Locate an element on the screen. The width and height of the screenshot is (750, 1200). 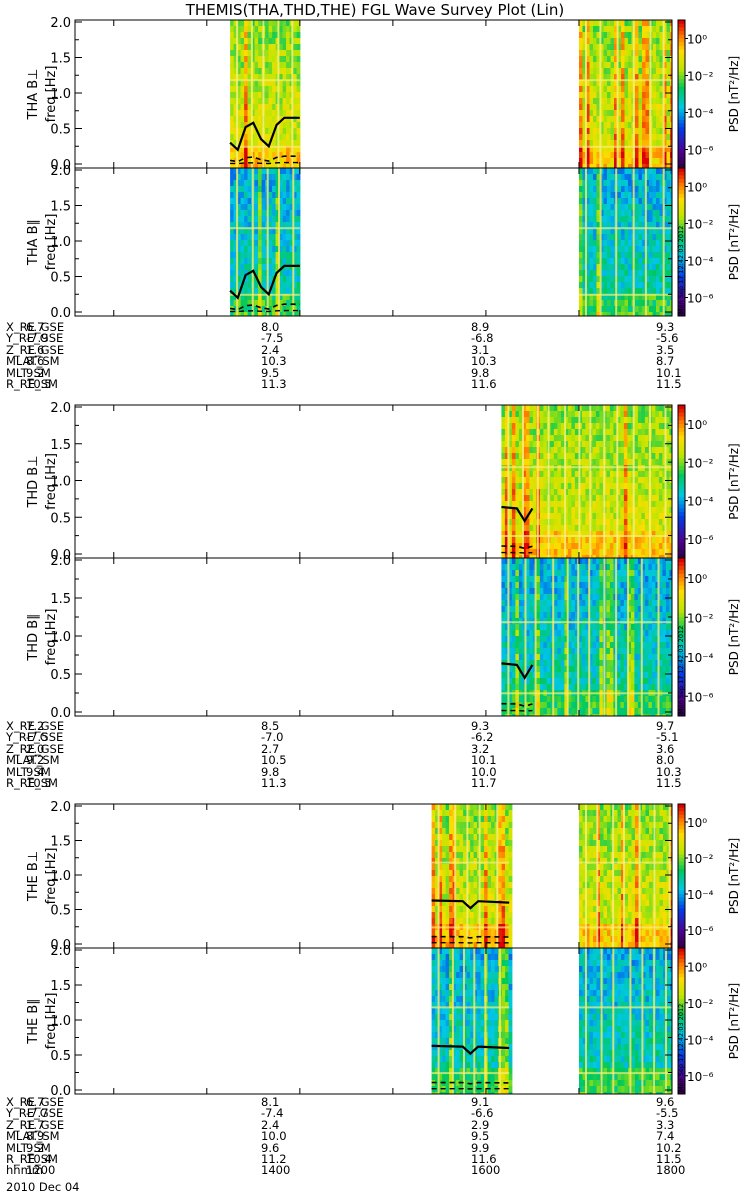
ephemeris-row: MLAT_SM 8.9 10.0 9.5 7.4 is located at coordinates (351, 1136).